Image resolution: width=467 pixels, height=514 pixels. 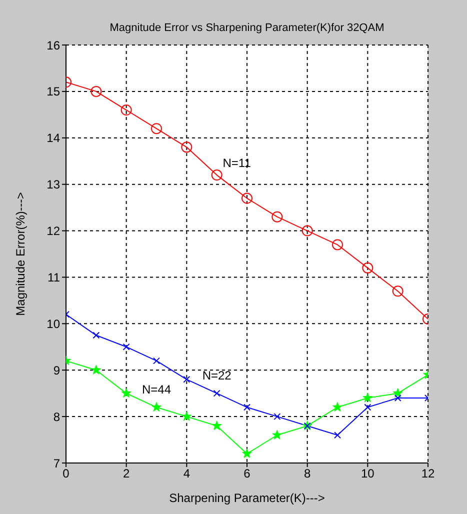 What do you see at coordinates (217, 375) in the screenshot?
I see `series-label: N=22` at bounding box center [217, 375].